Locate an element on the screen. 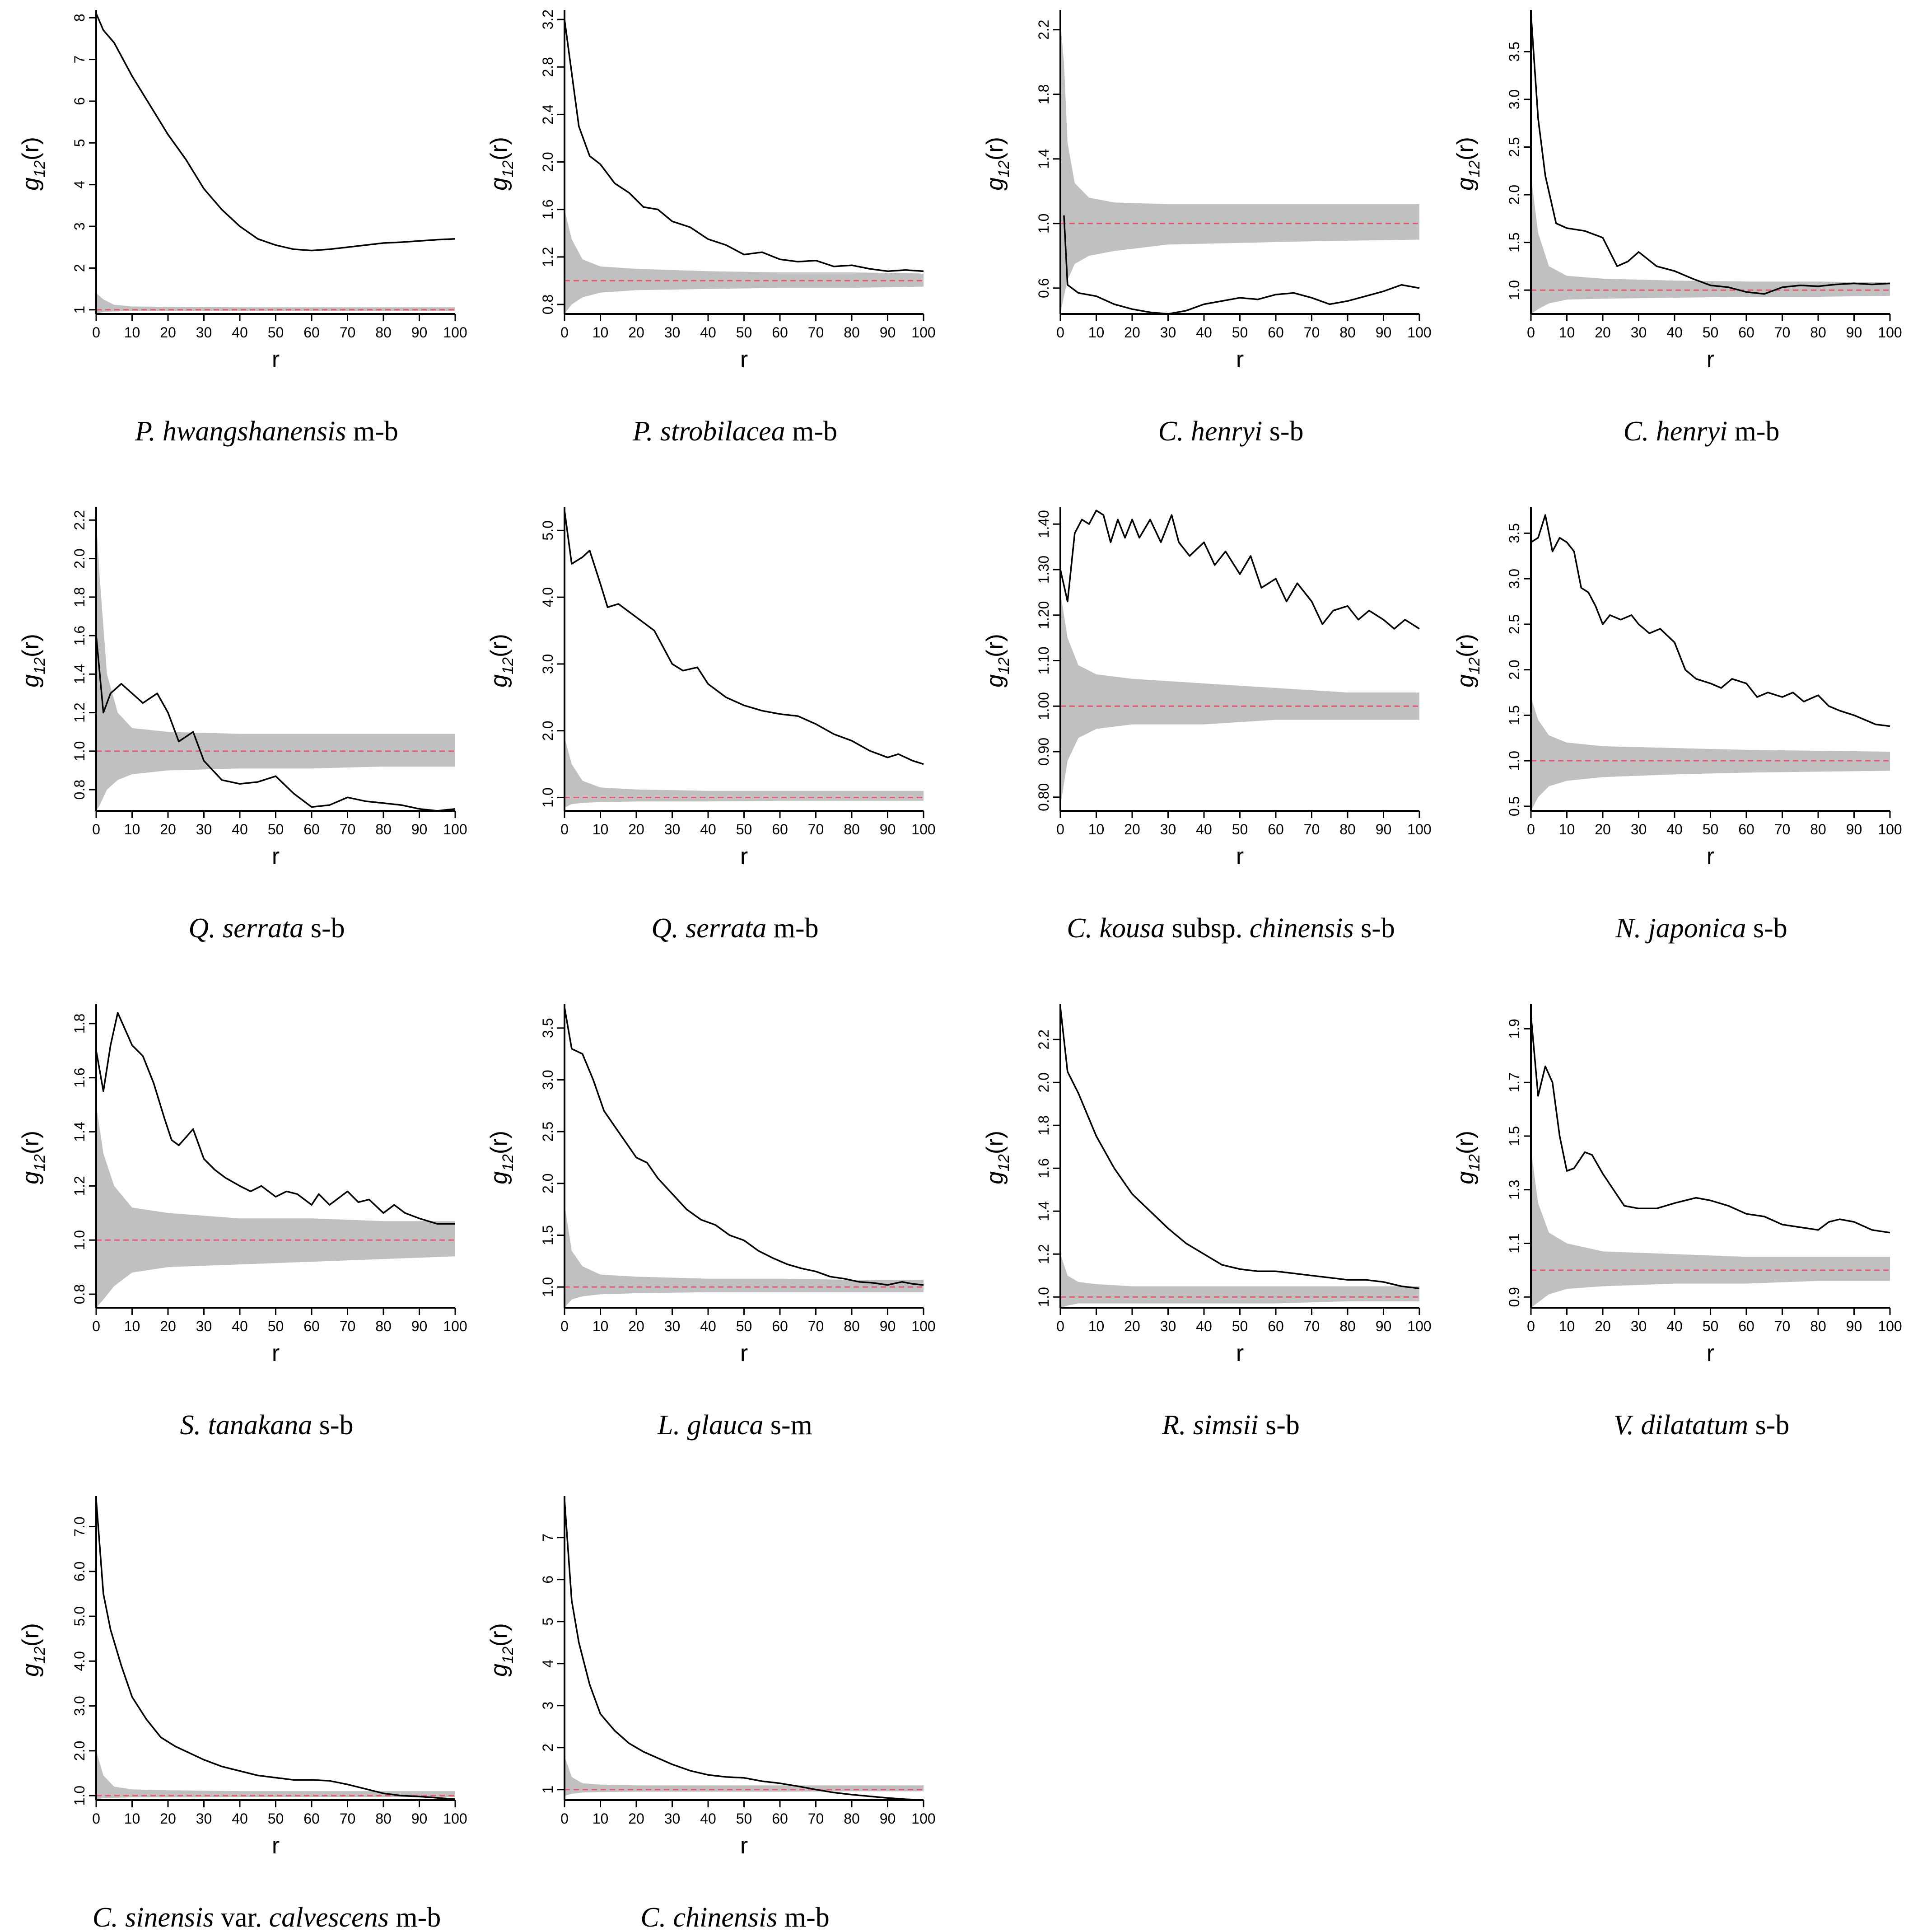 The height and width of the screenshot is (1932, 1913). y-tick-label: 1 is located at coordinates (548, 1790).